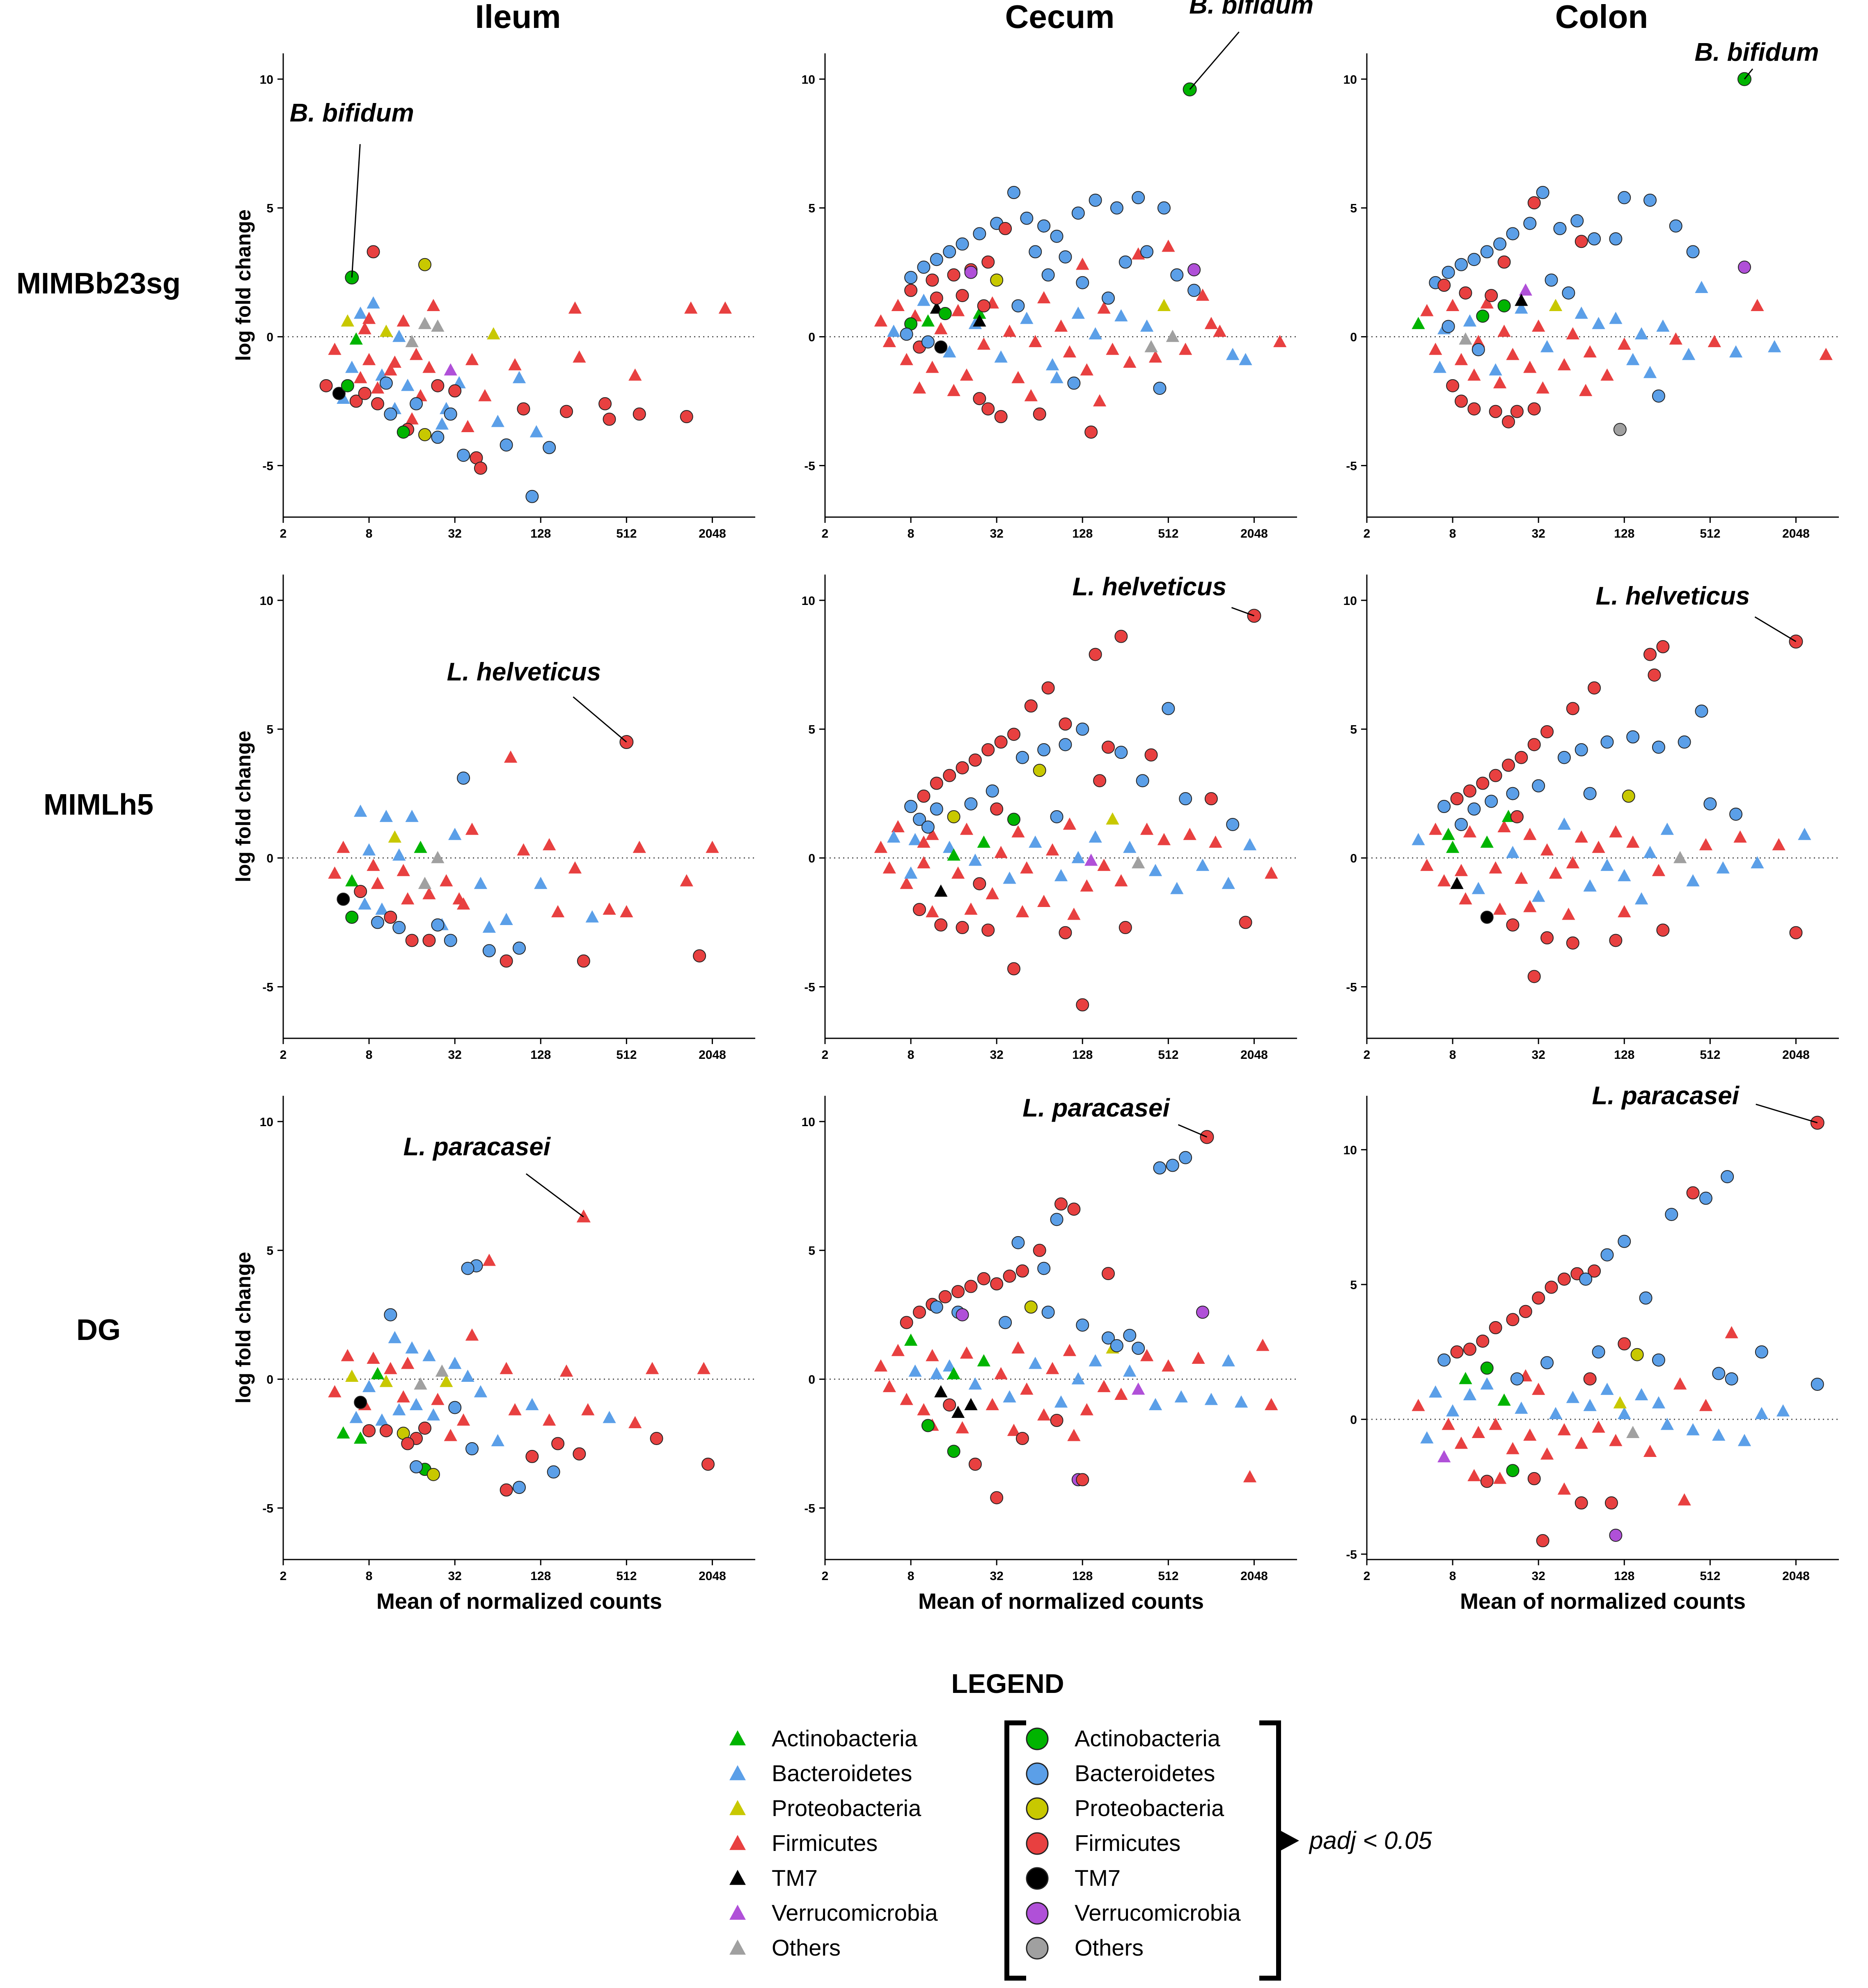 The image size is (1868, 1988). I want to click on legend-triangle-label: Bacteroidetes, so click(842, 1773).